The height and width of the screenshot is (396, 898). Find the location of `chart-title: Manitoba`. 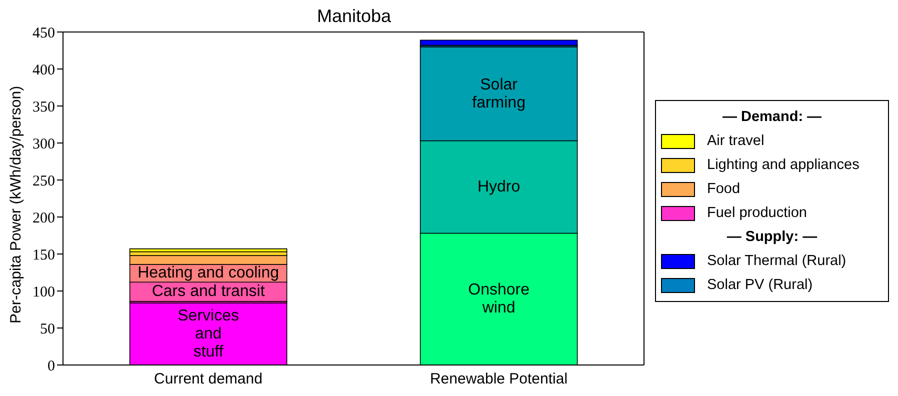

chart-title: Manitoba is located at coordinates (354, 16).